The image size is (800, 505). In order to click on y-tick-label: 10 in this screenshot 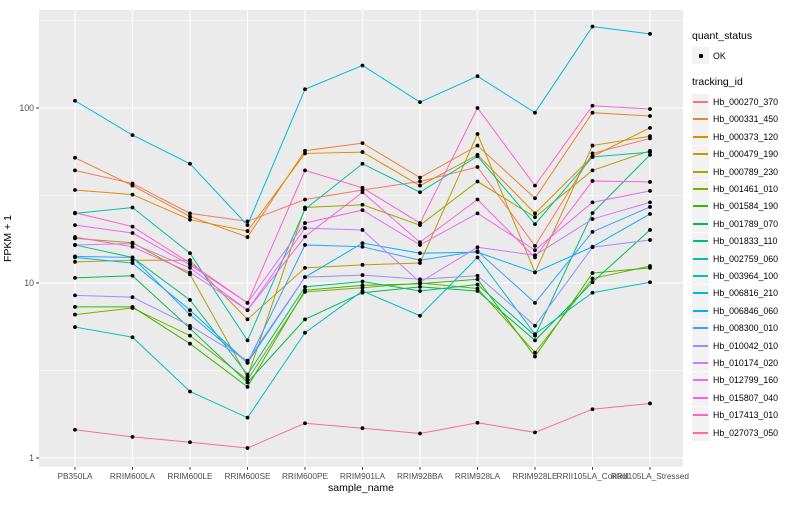, I will do `click(29, 283)`.